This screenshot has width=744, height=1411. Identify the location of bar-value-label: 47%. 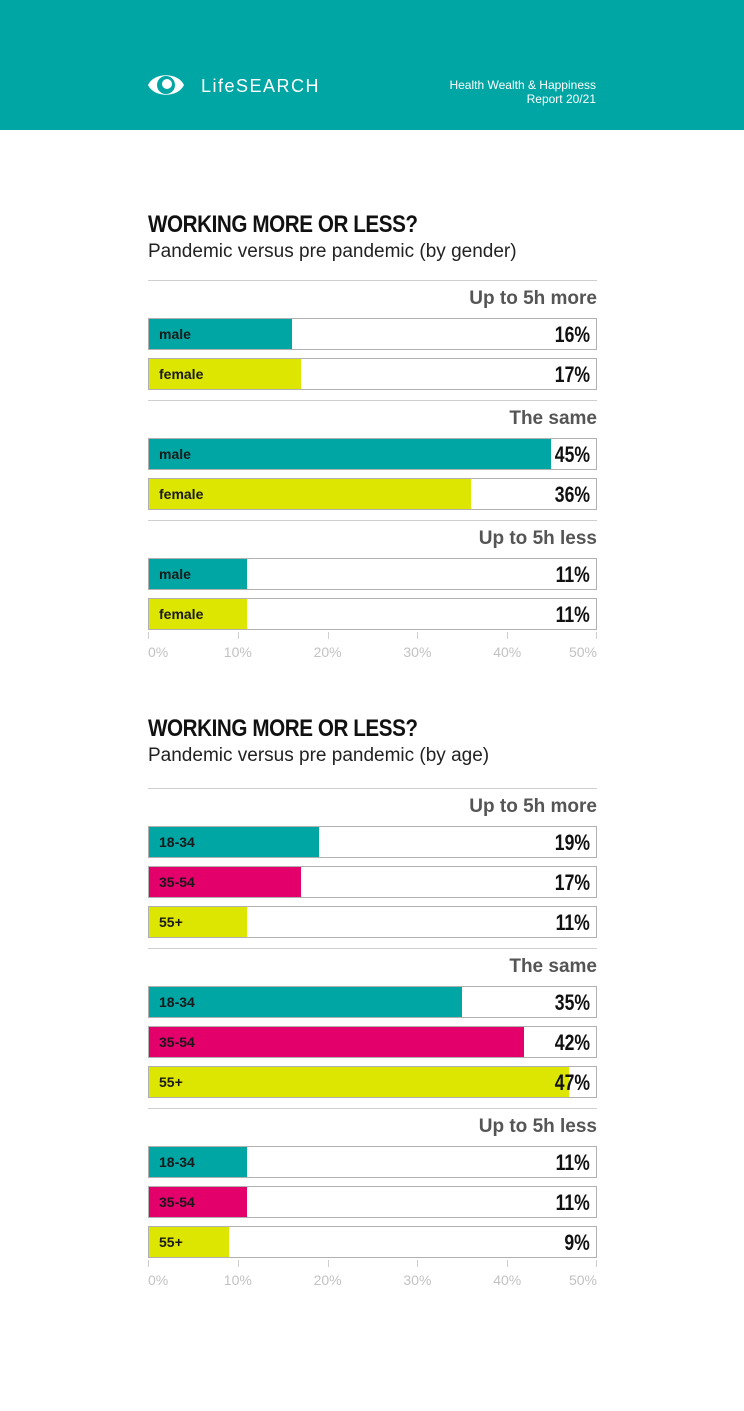
(572, 1082).